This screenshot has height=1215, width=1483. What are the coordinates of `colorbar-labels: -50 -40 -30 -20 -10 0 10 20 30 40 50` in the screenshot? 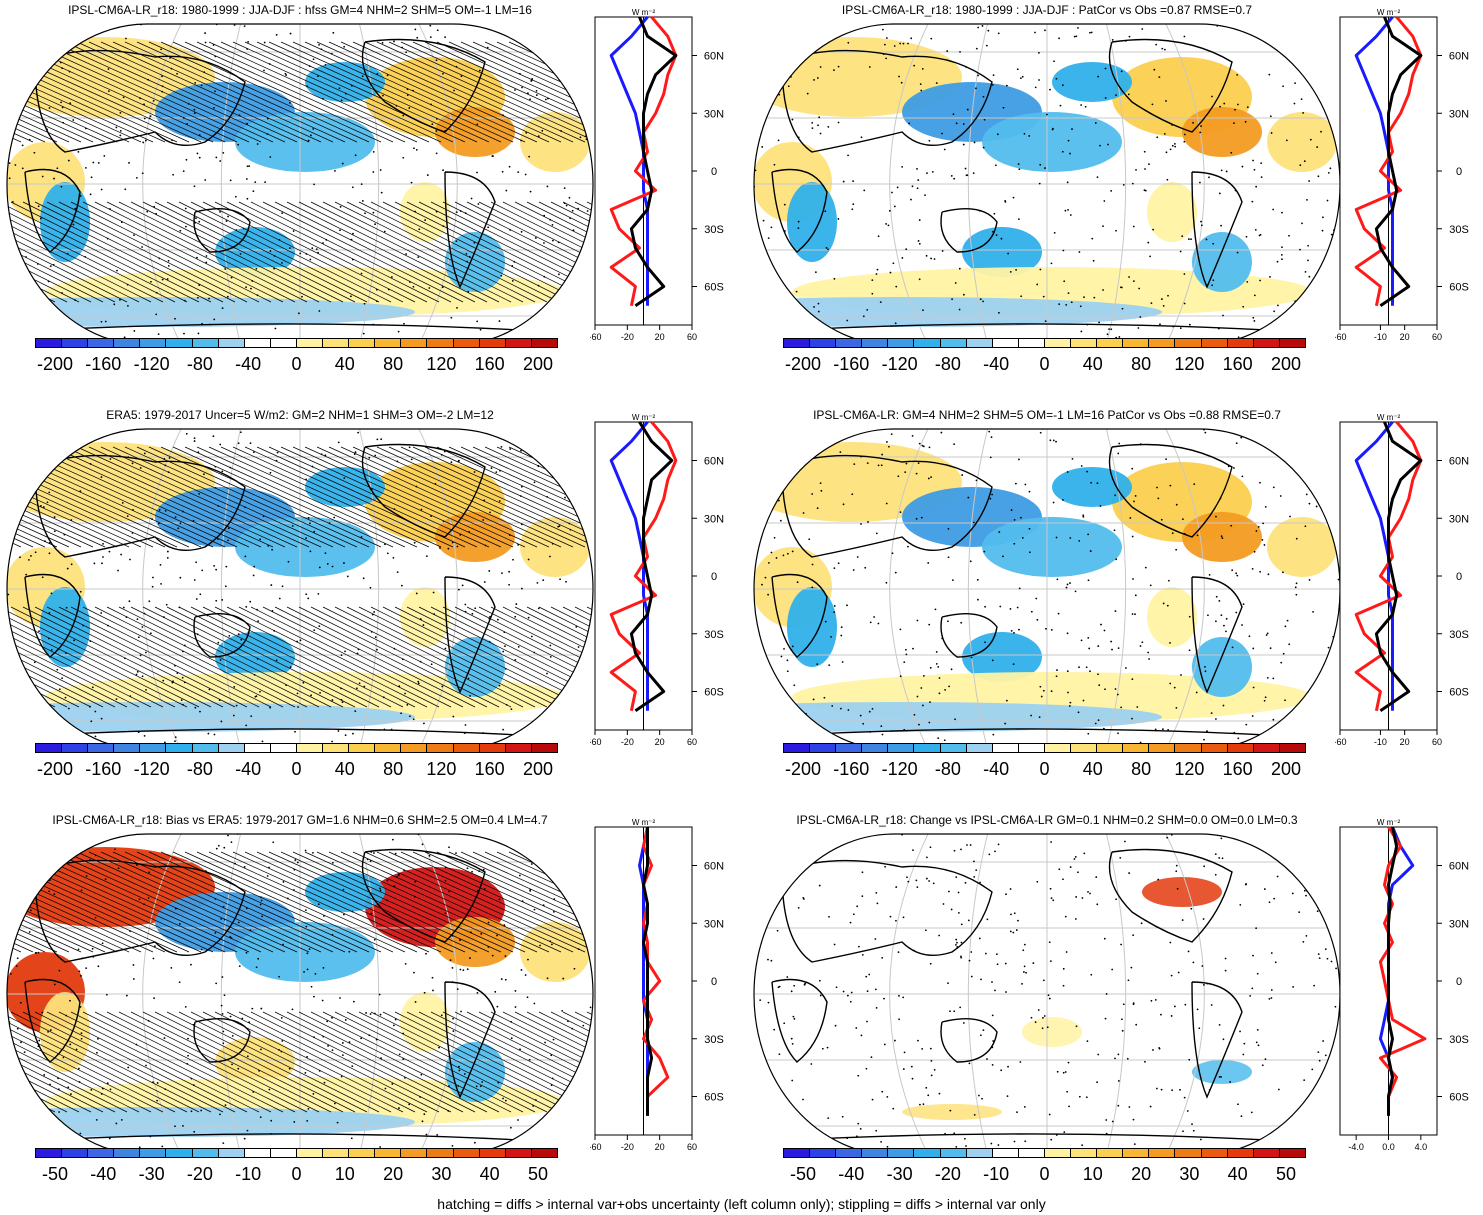 It's located at (1044, 1175).